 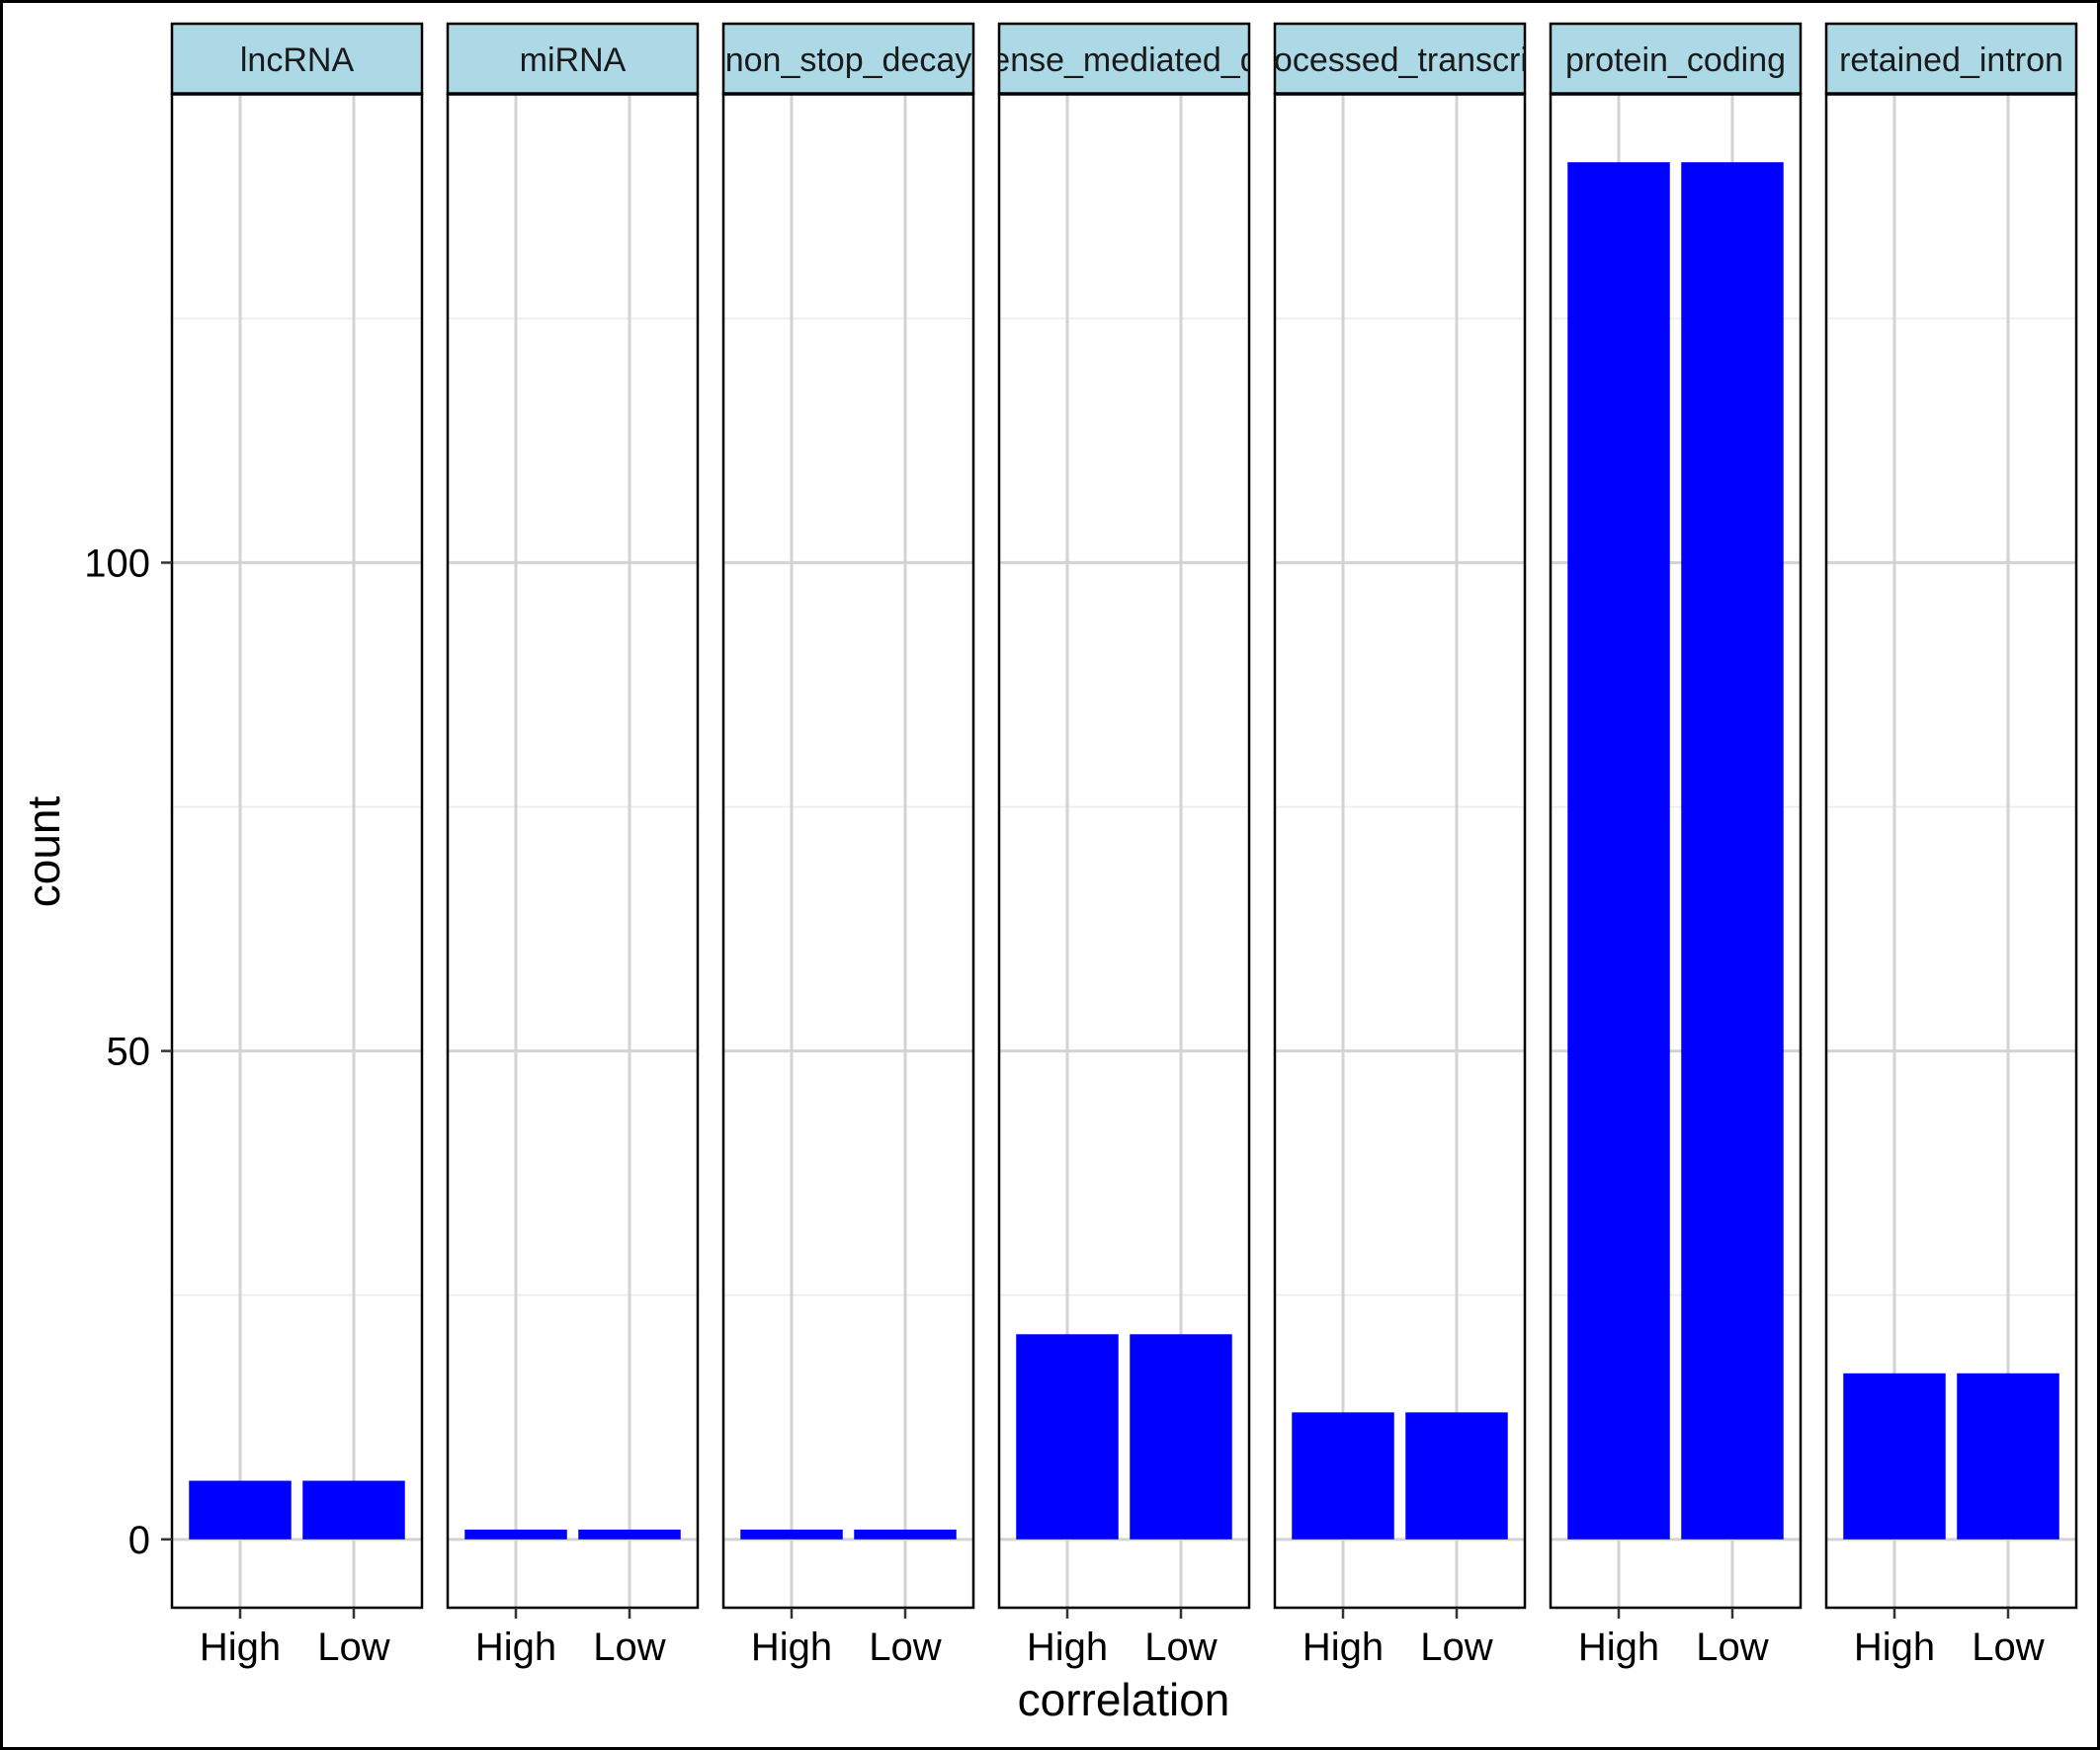 I want to click on y-tick-label: 0, so click(x=139, y=1540).